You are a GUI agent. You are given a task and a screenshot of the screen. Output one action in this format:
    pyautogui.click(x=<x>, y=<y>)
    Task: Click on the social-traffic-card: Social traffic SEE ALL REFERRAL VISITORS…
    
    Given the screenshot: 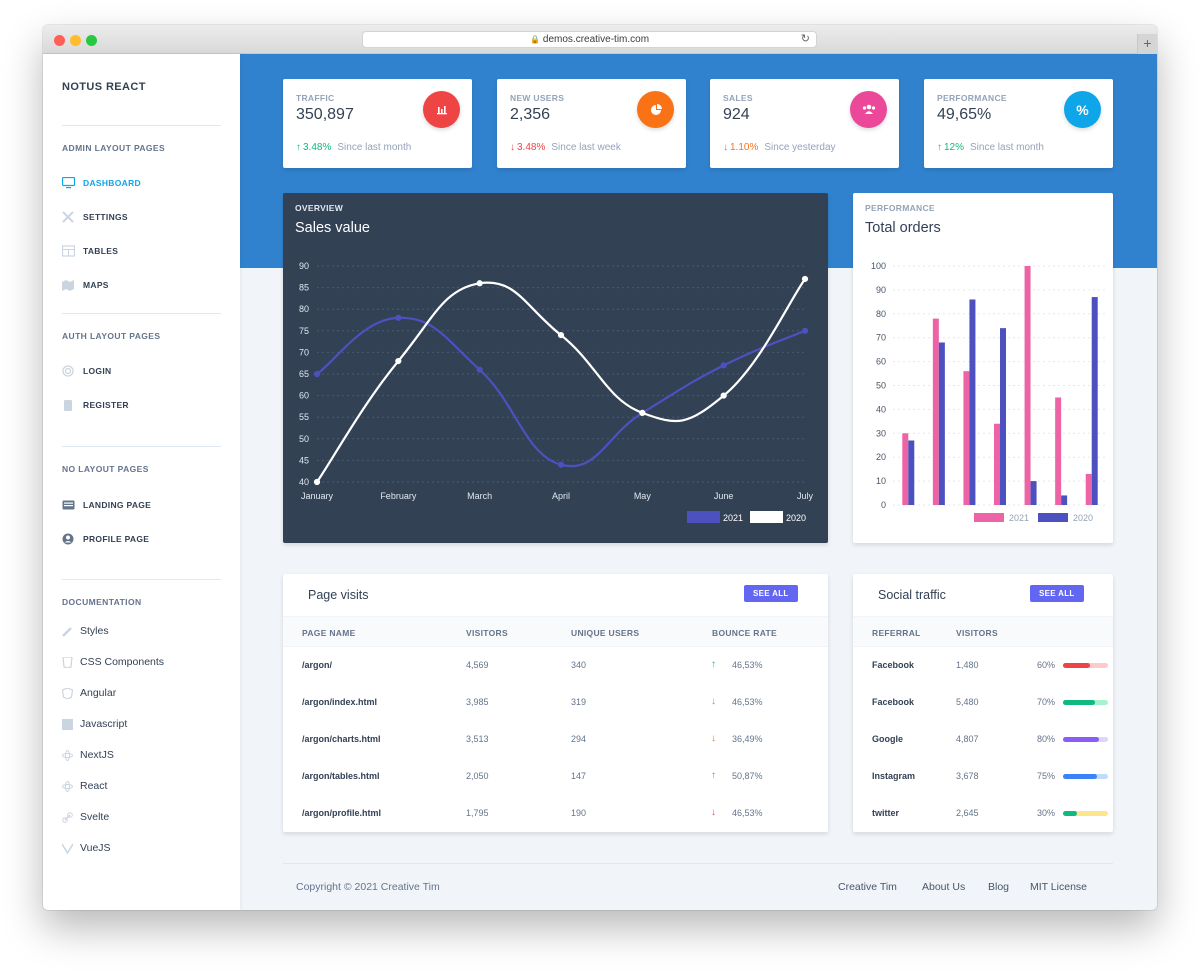 What is the action you would take?
    pyautogui.click(x=983, y=703)
    